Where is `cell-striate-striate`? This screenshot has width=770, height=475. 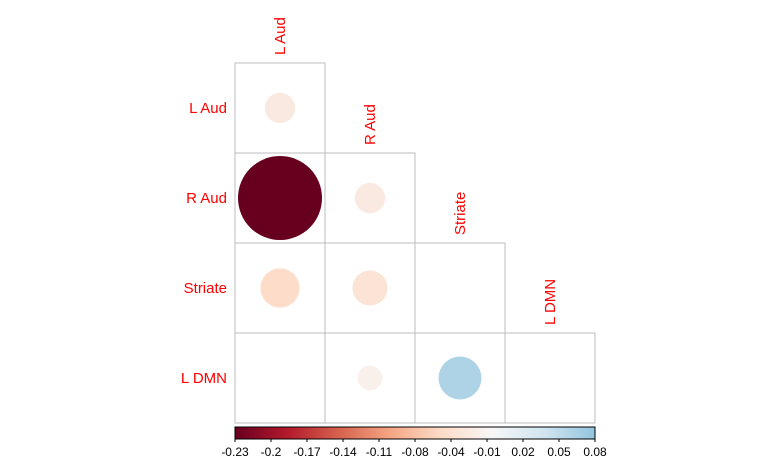 cell-striate-striate is located at coordinates (460, 288).